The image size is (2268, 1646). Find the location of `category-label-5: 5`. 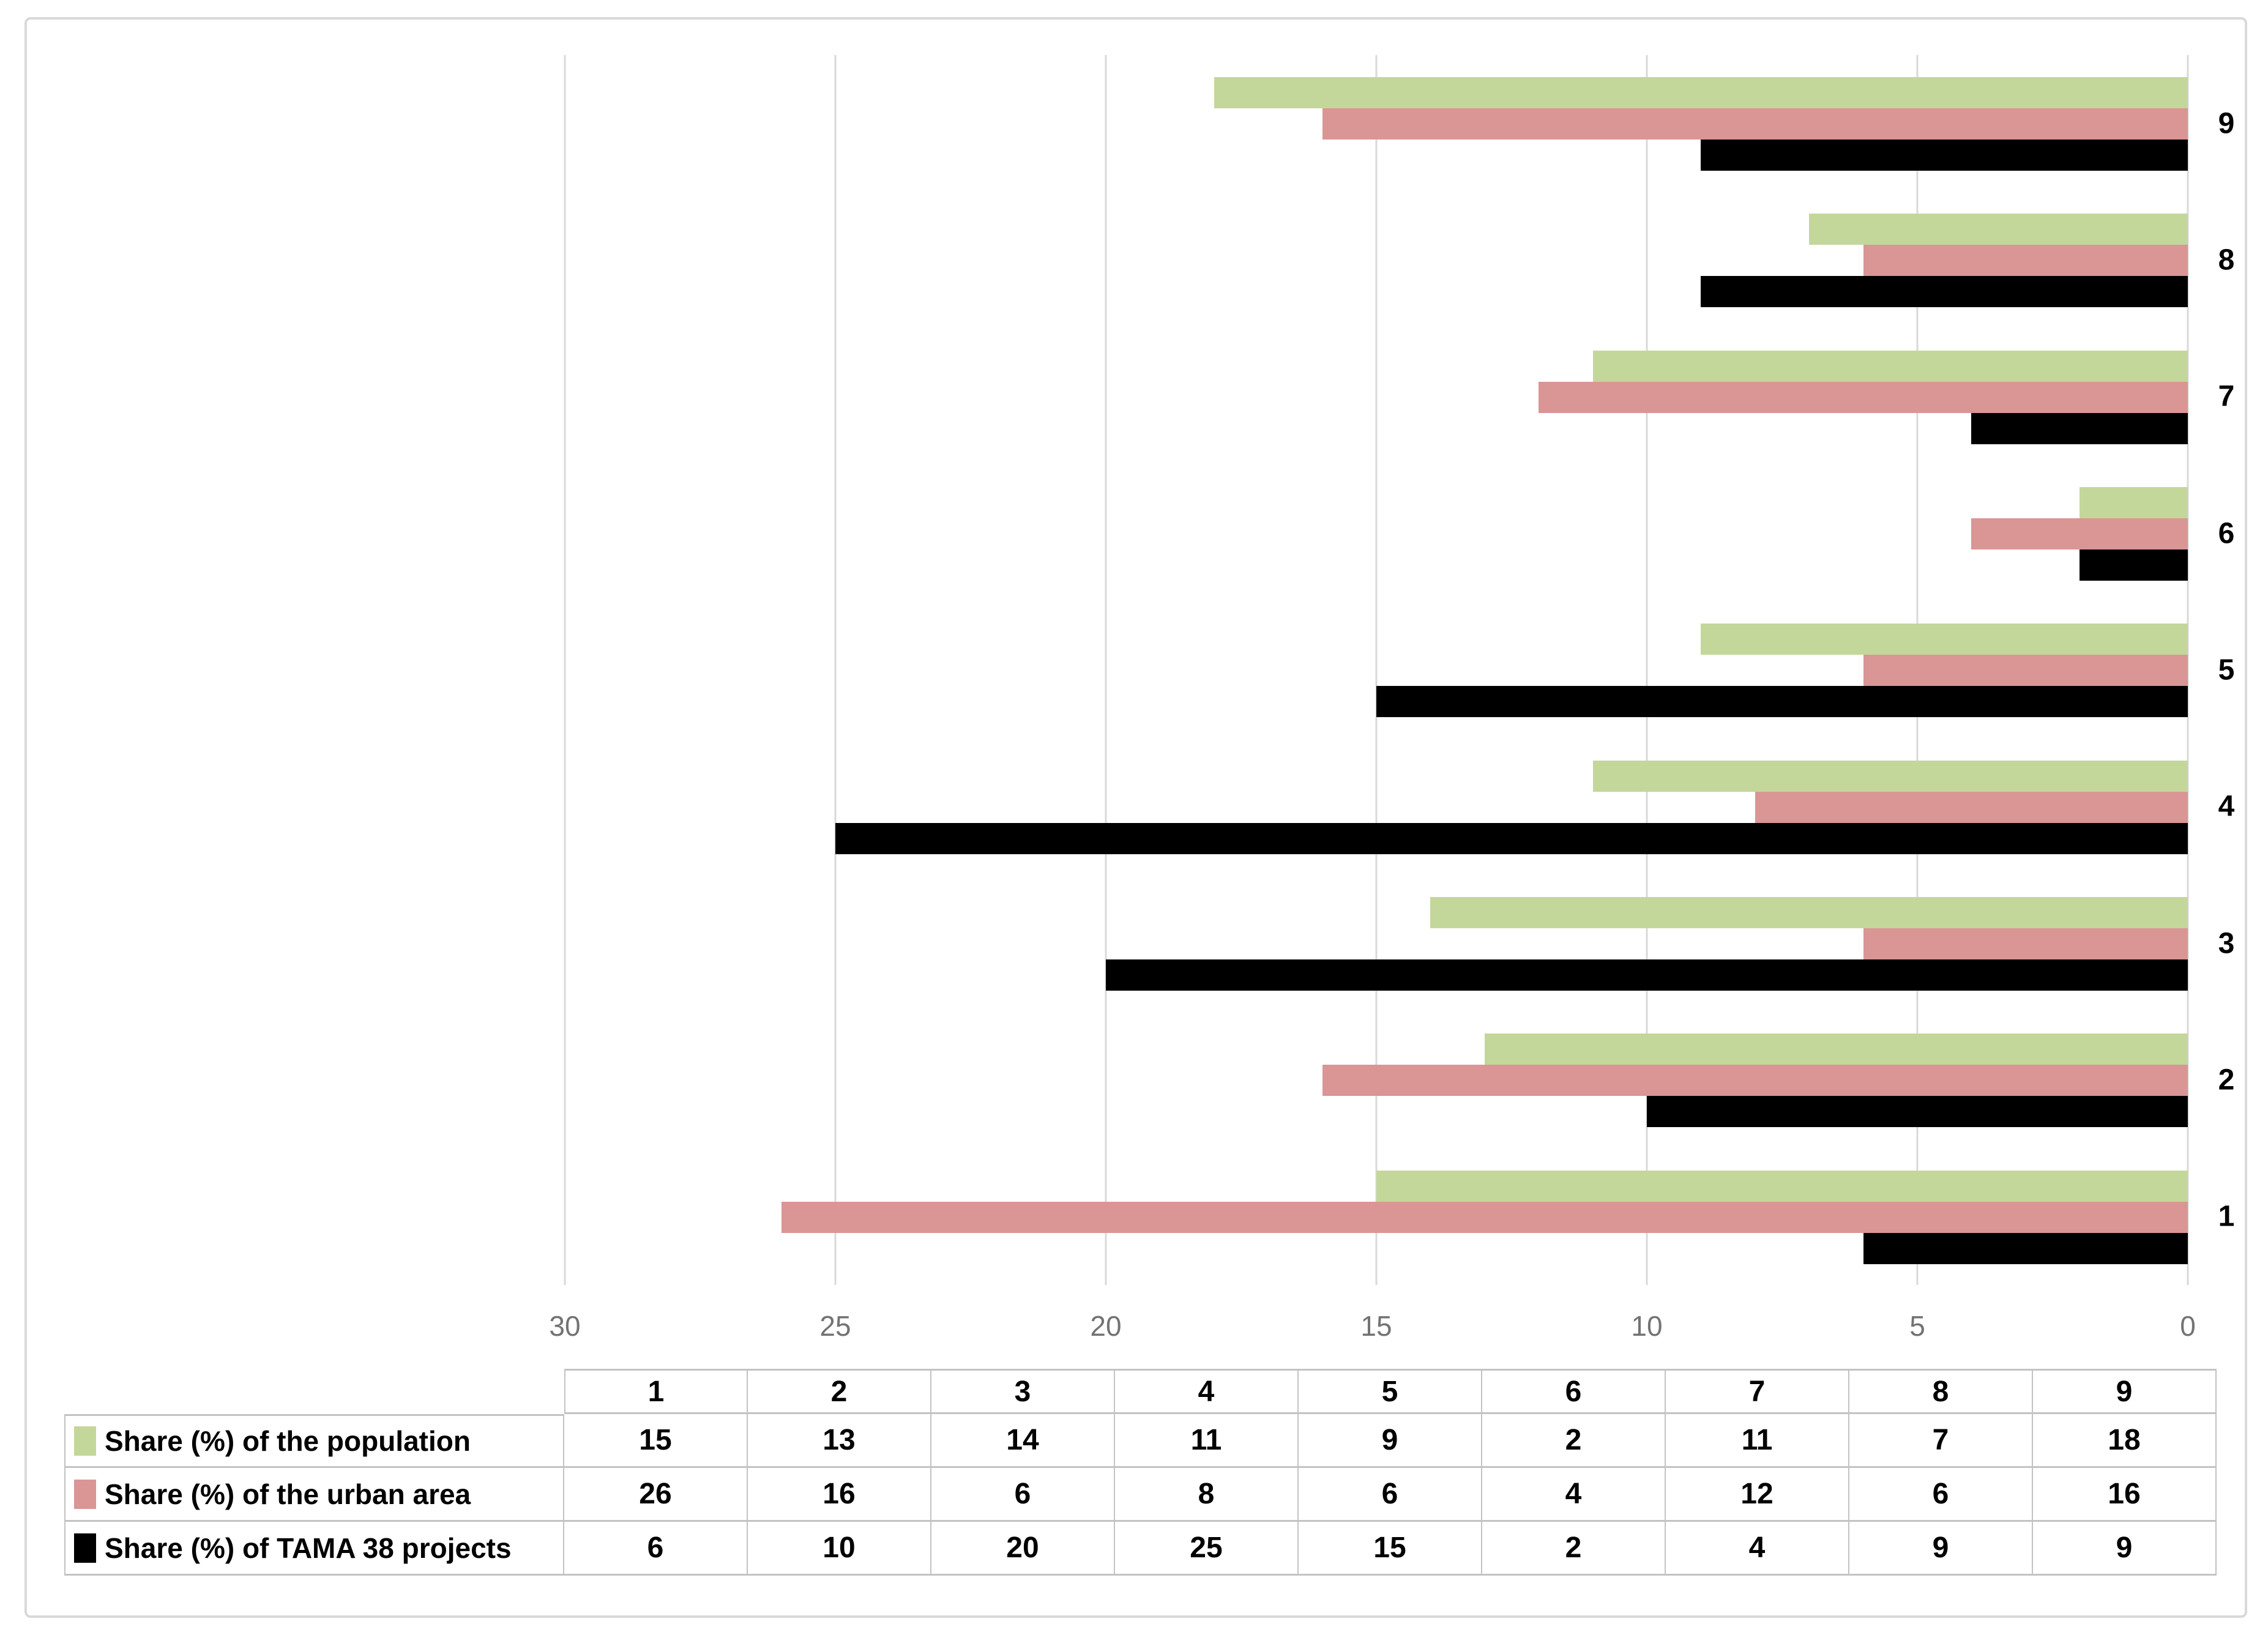

category-label-5: 5 is located at coordinates (2226, 670).